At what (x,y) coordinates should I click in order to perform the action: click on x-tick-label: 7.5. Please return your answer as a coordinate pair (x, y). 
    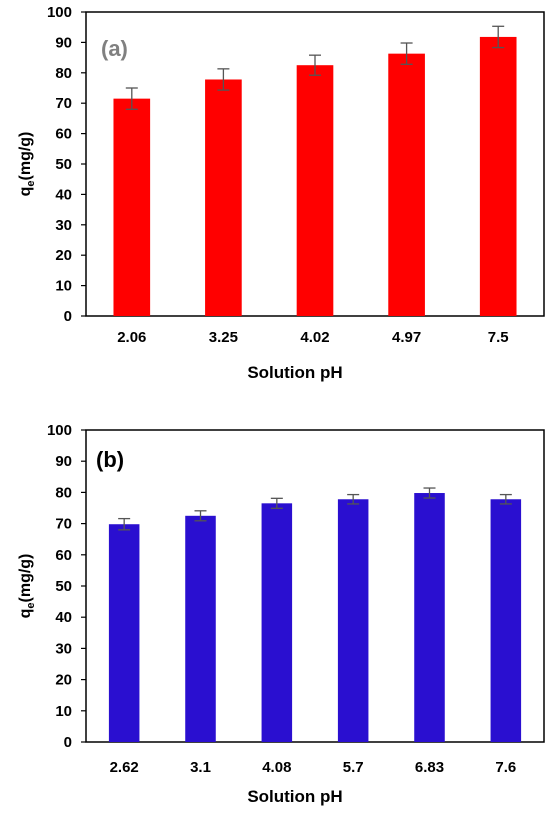
    Looking at the image, I should click on (498, 337).